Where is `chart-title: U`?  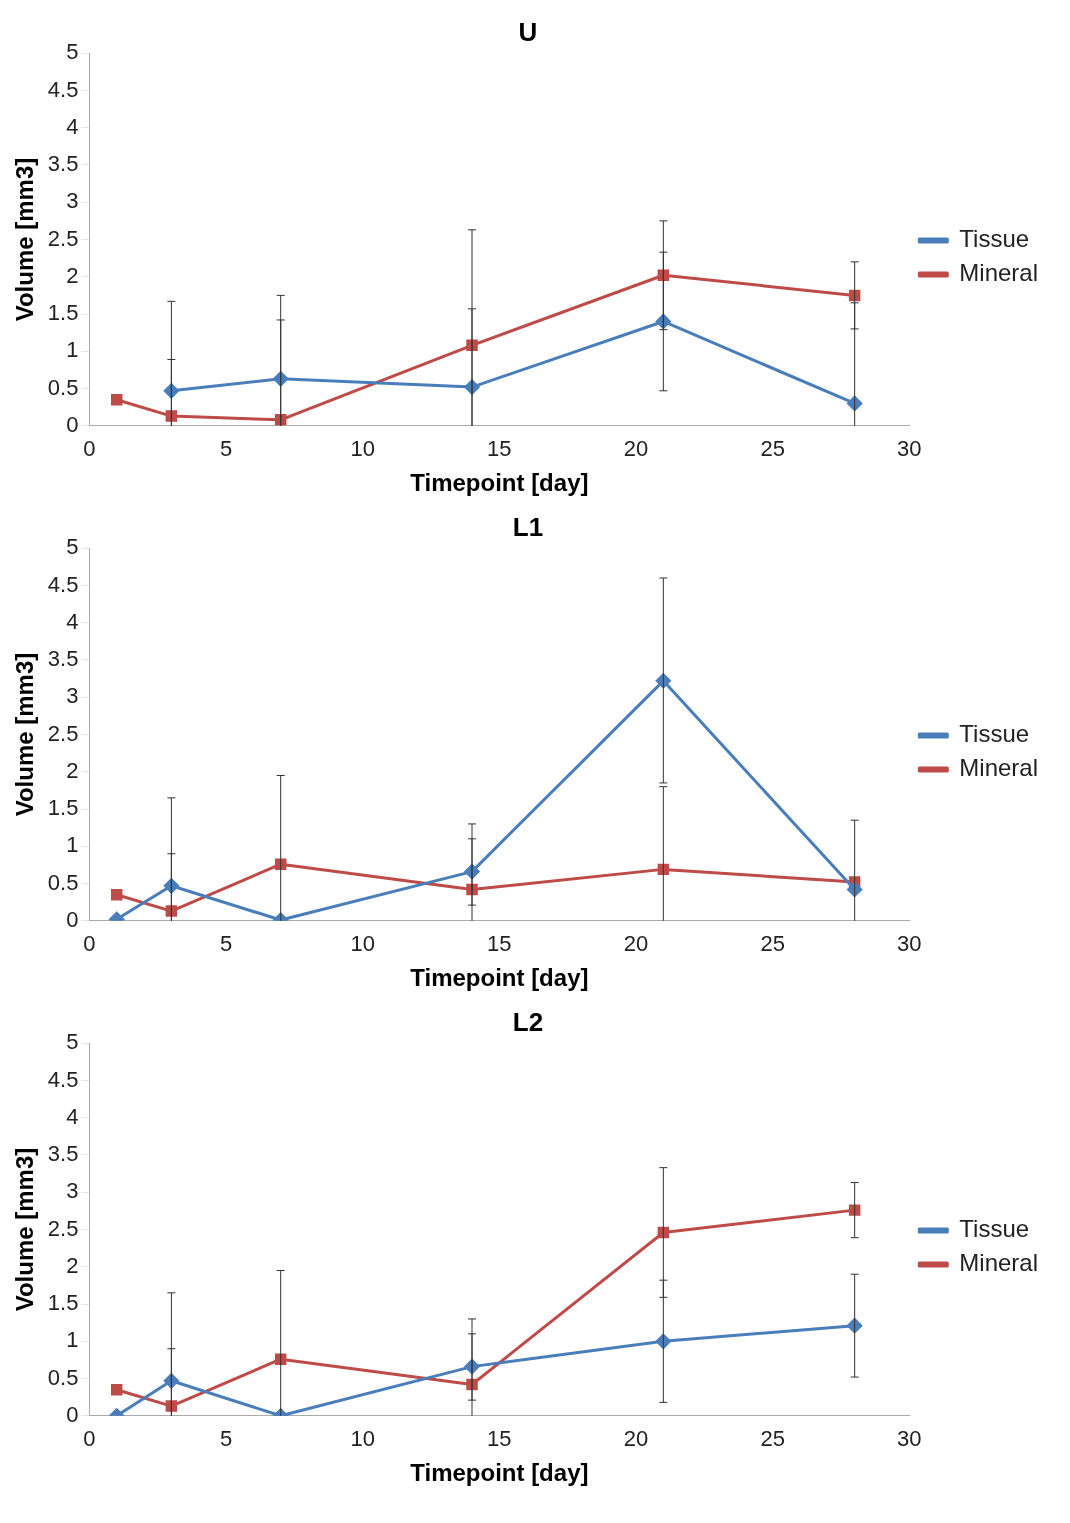
chart-title: U is located at coordinates (528, 31).